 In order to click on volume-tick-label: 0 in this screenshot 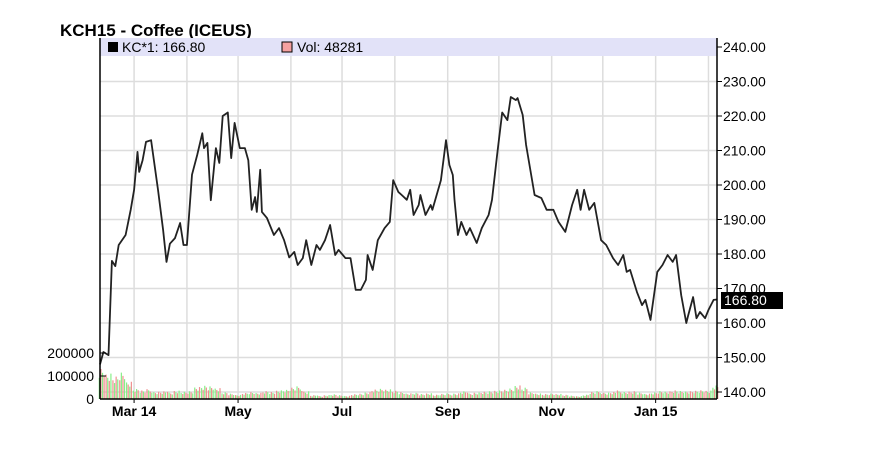, I will do `click(90, 399)`.